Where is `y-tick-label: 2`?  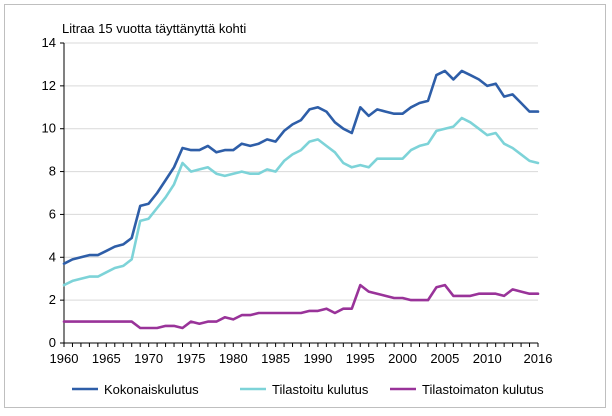
y-tick-label: 2 is located at coordinates (52, 299).